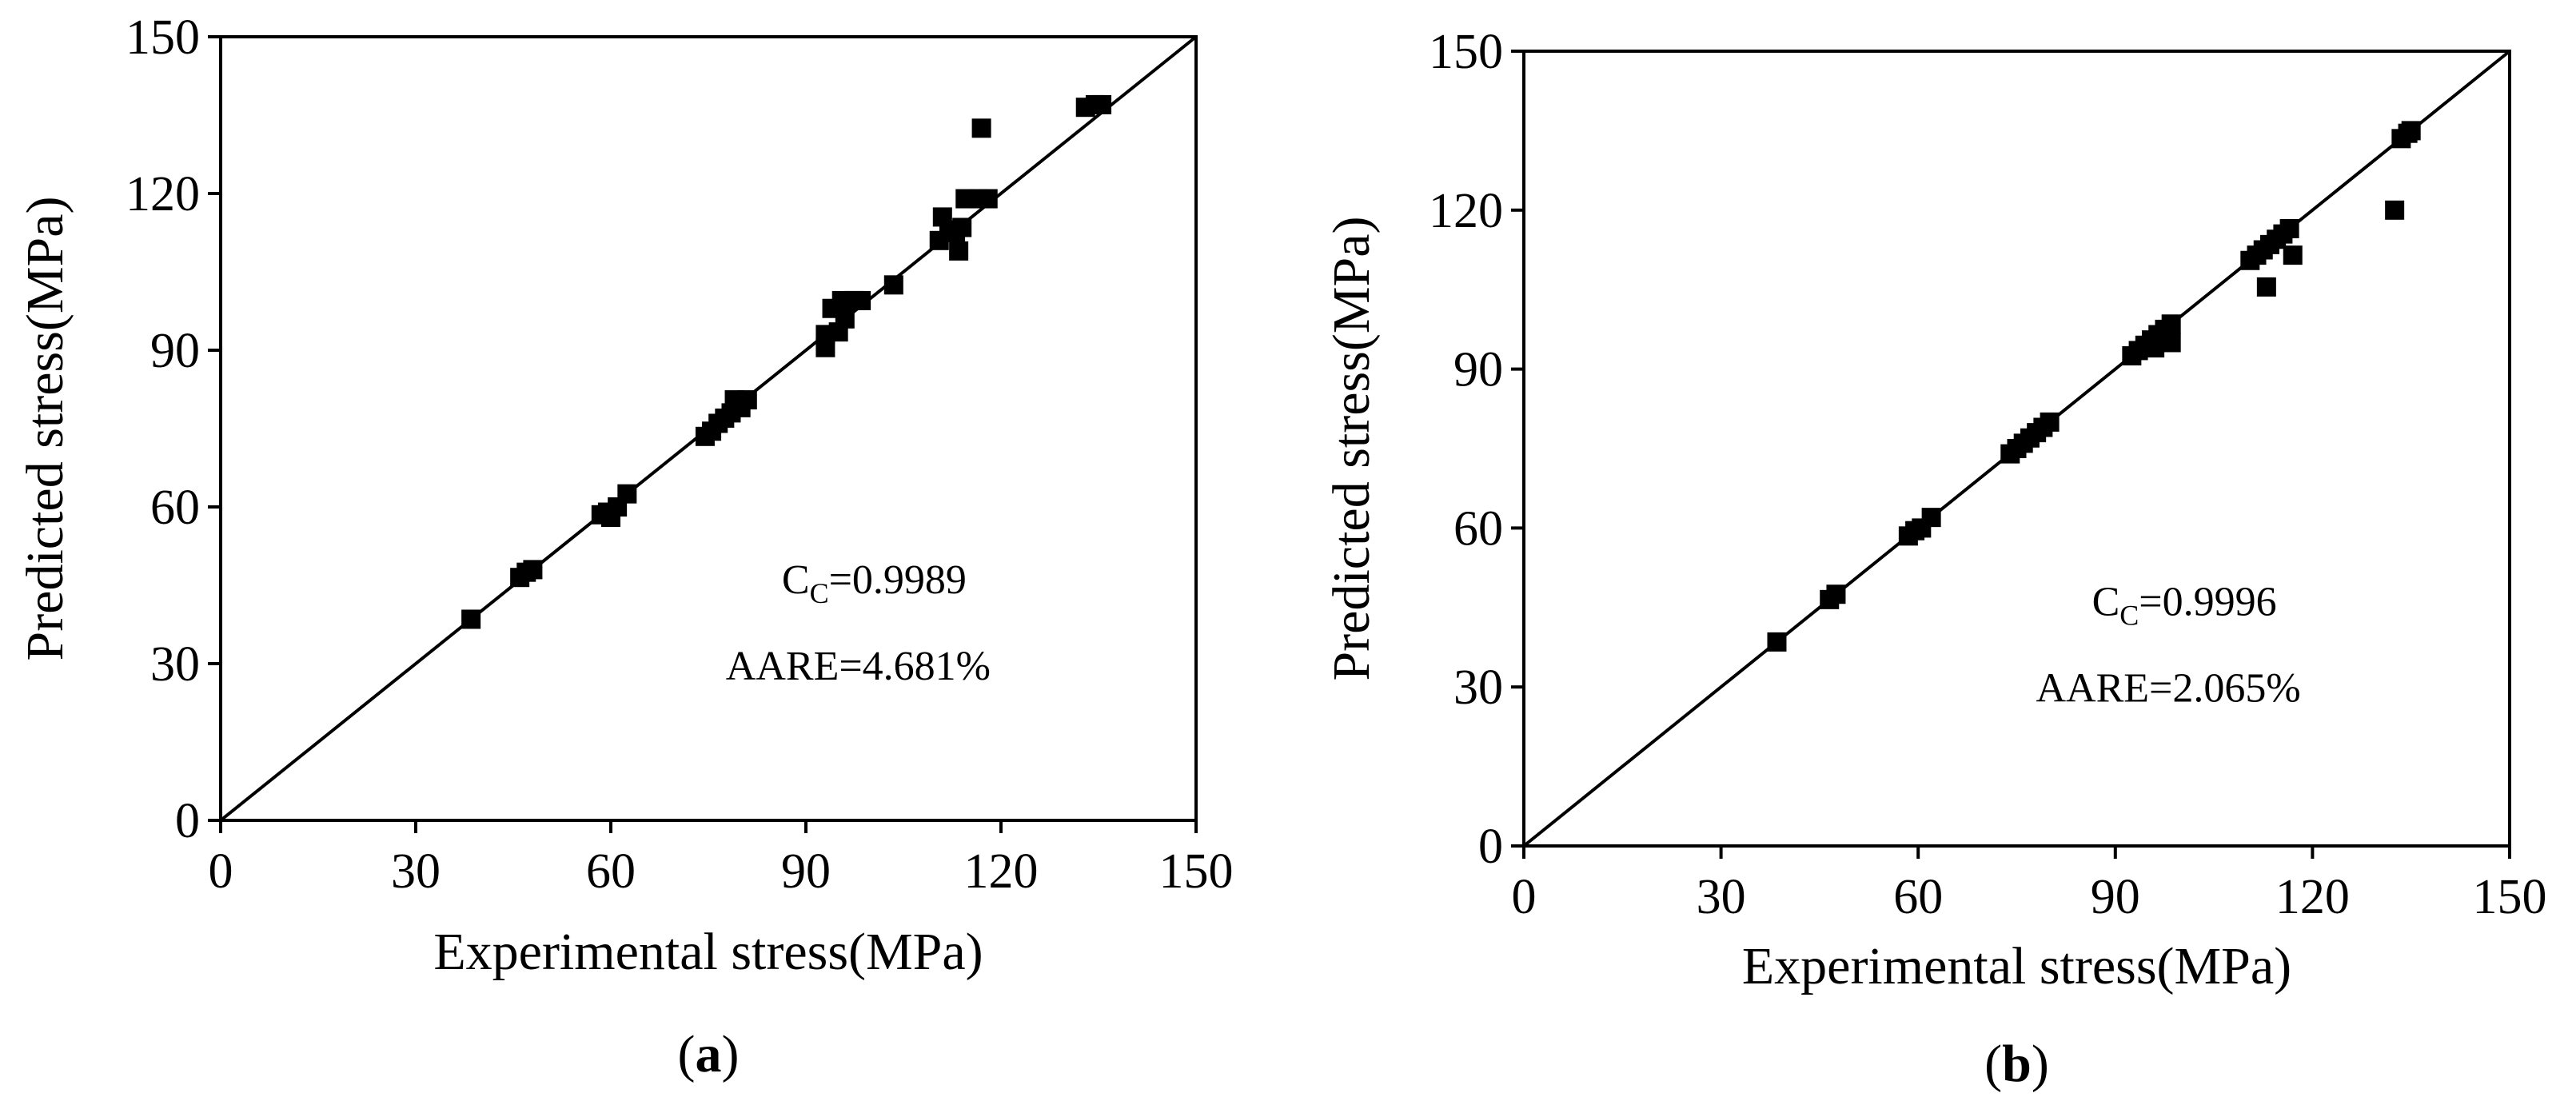  What do you see at coordinates (2184, 606) in the screenshot?
I see `cc-annotation: CC=0.9996` at bounding box center [2184, 606].